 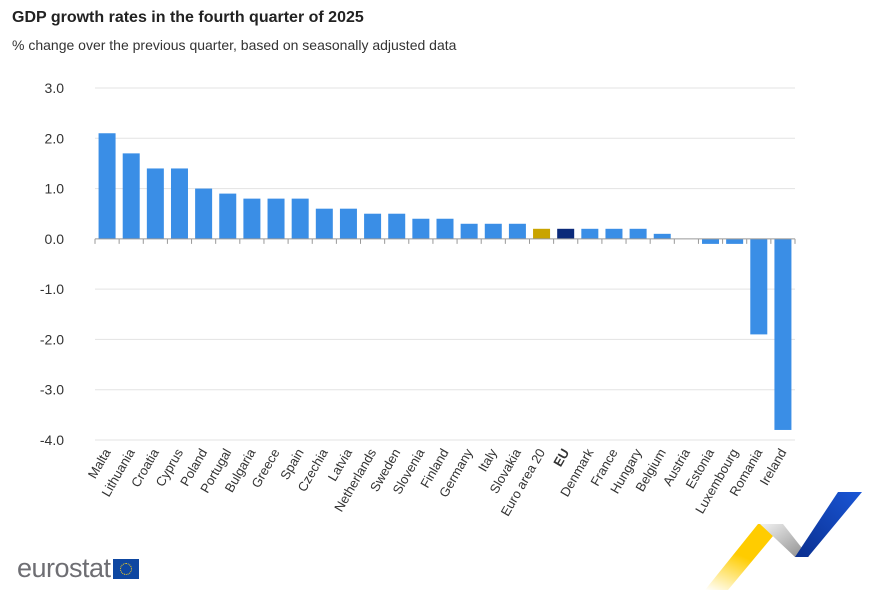 What do you see at coordinates (125, 568) in the screenshot?
I see `eu-flag-icon` at bounding box center [125, 568].